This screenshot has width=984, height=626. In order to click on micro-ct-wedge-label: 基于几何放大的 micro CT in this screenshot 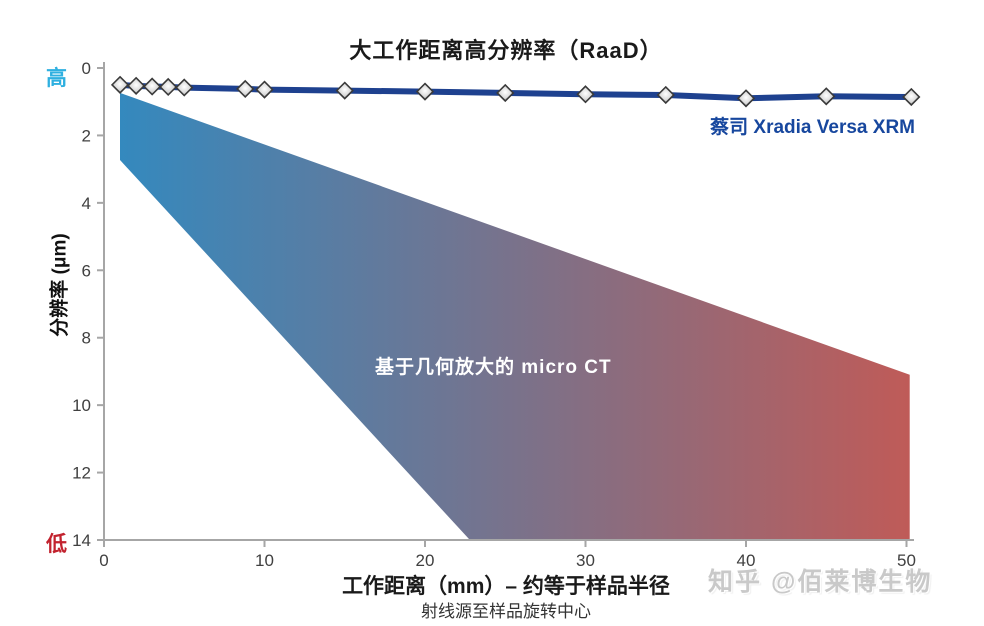, I will do `click(493, 367)`.